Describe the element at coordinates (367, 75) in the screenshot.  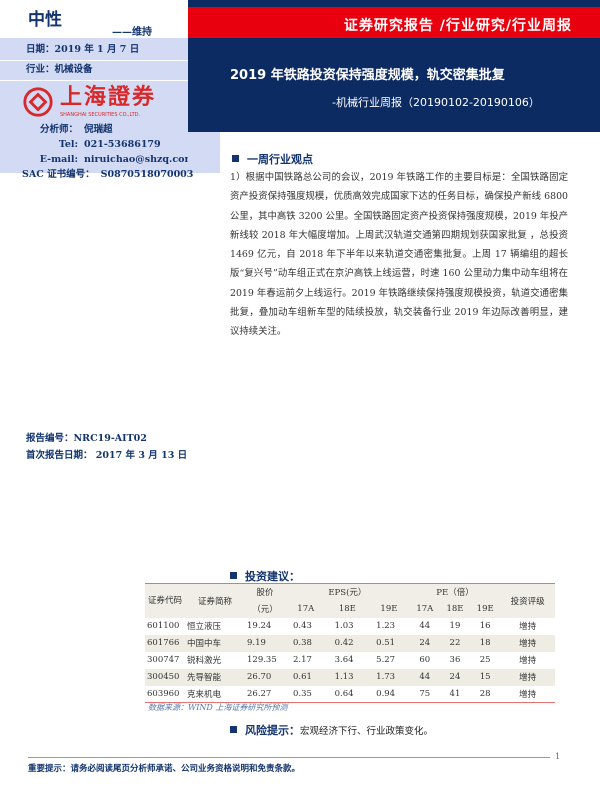
I see `report-title: 2019 年铁路投资保持强度规模，轨交密集批复` at that location.